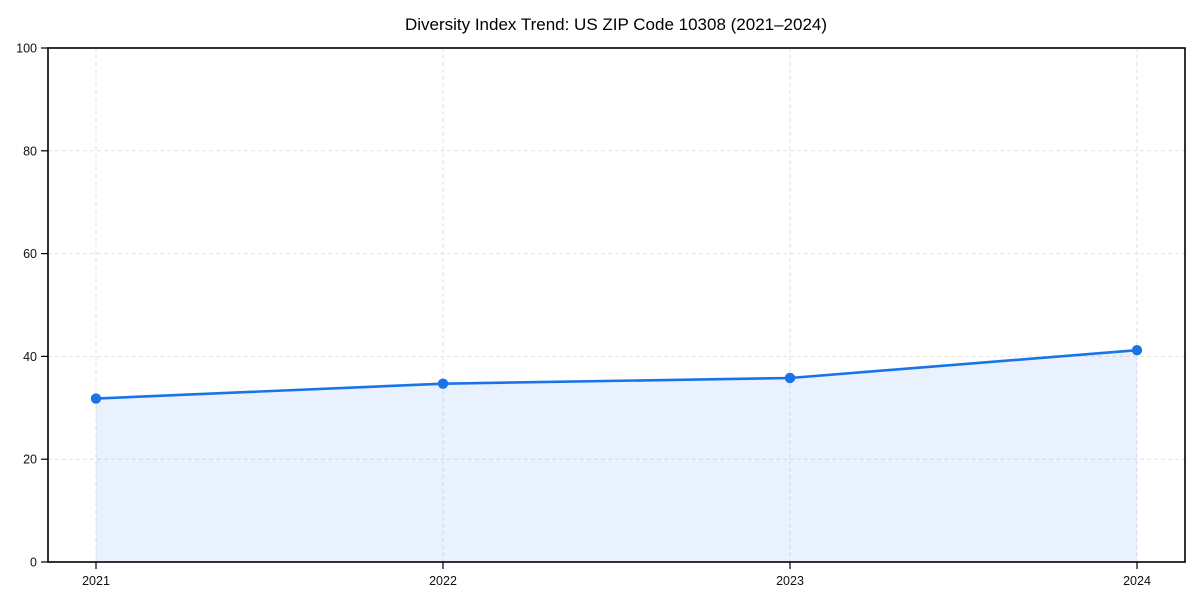  Describe the element at coordinates (443, 581) in the screenshot. I see `x-tick-label: 2022` at that location.